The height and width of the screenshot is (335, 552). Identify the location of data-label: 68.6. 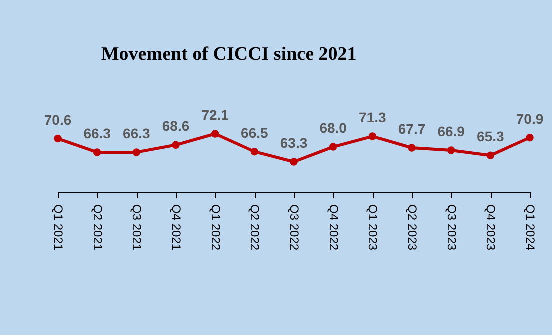
(176, 126).